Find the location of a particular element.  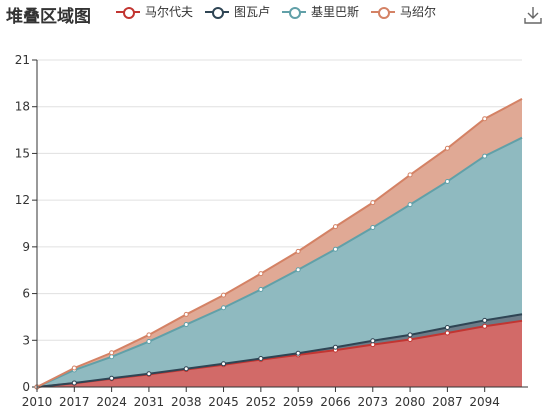

legend-label: 基里巴斯 is located at coordinates (335, 12).